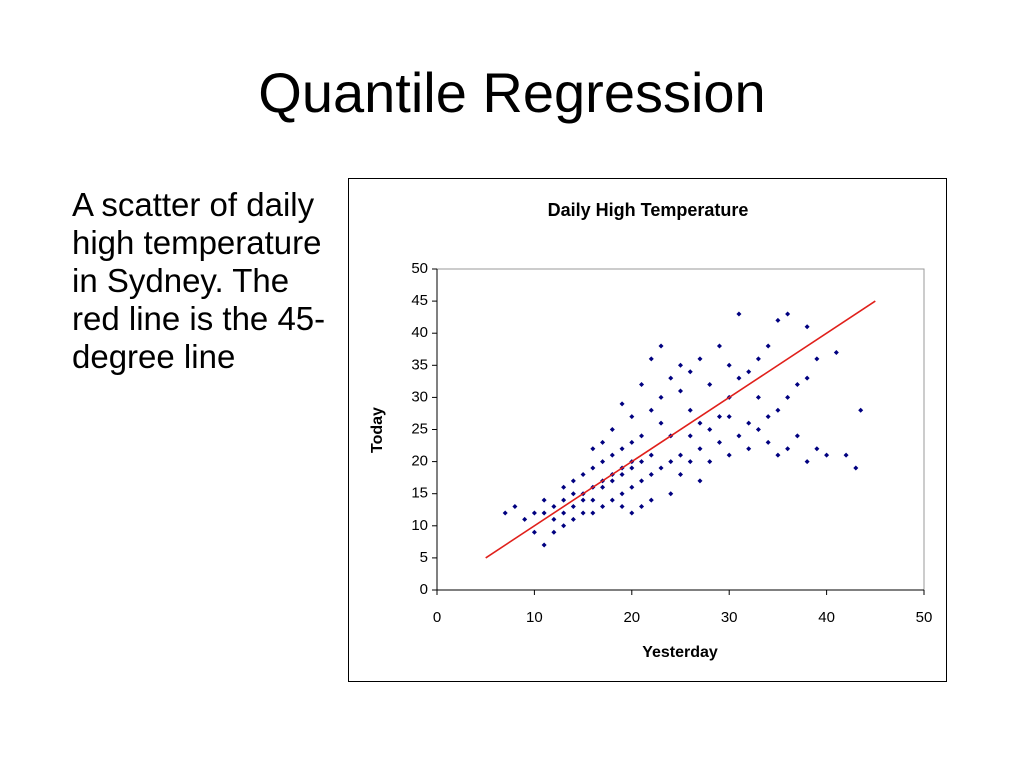 This screenshot has height=768, width=1024. What do you see at coordinates (924, 617) in the screenshot?
I see `x-tick-label: 50` at bounding box center [924, 617].